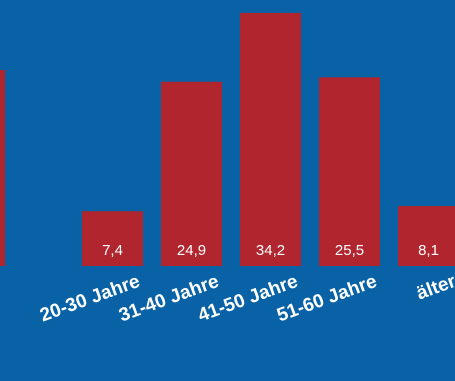  I want to click on category-label-4: älter, so click(434, 288).